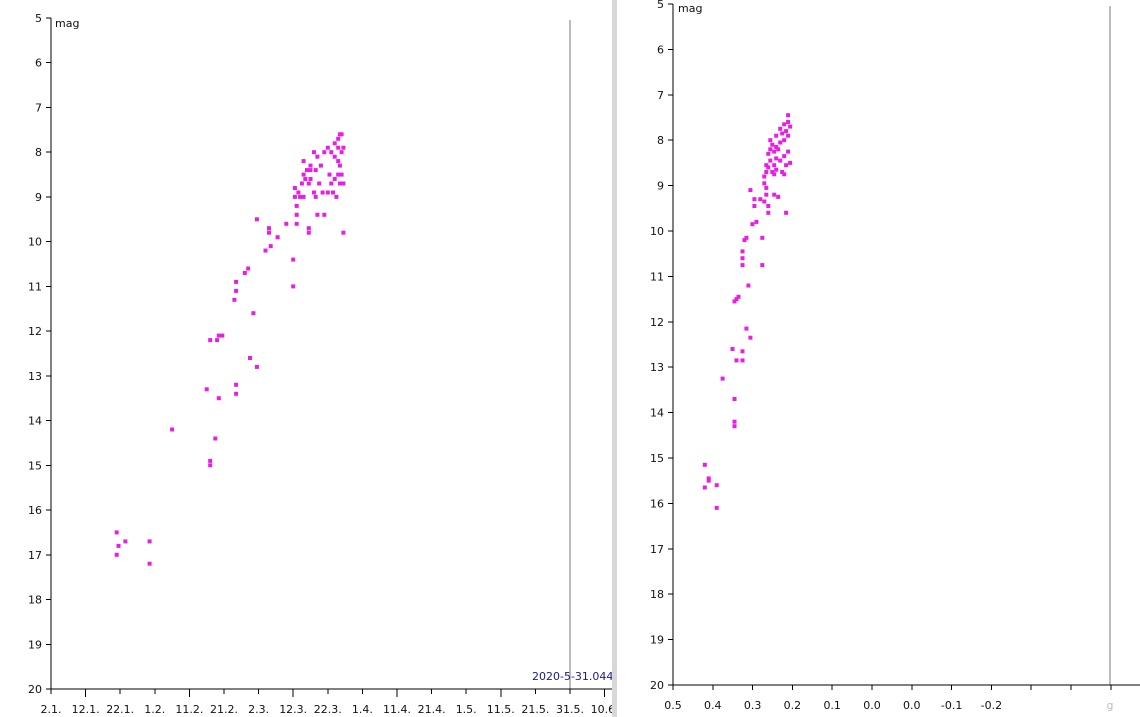  I want to click on right-data-points, so click(747, 311).